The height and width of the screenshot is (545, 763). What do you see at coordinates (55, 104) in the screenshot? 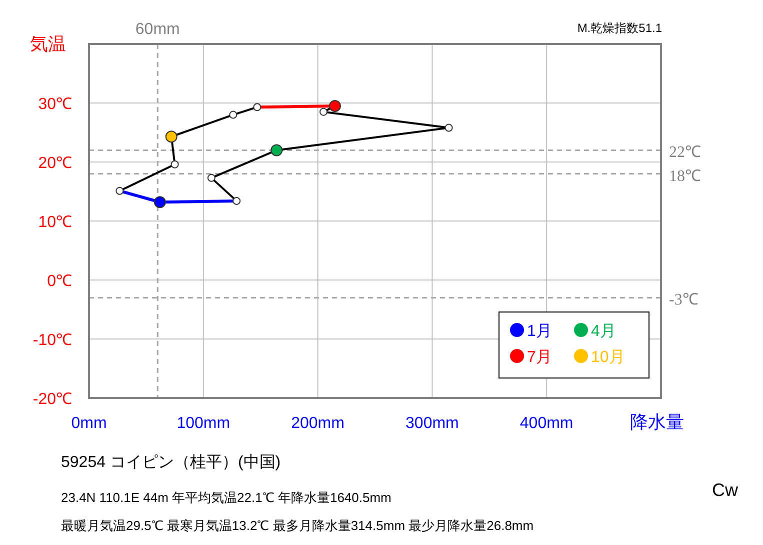
I see `y-tick-label: 30℃` at bounding box center [55, 104].